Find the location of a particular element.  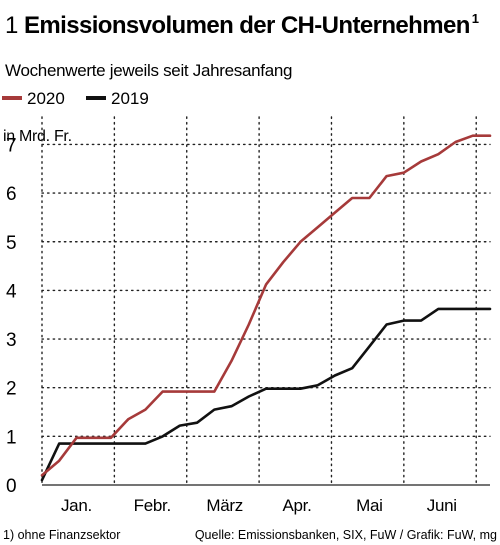

x-tick-label: Apr. is located at coordinates (296, 505).